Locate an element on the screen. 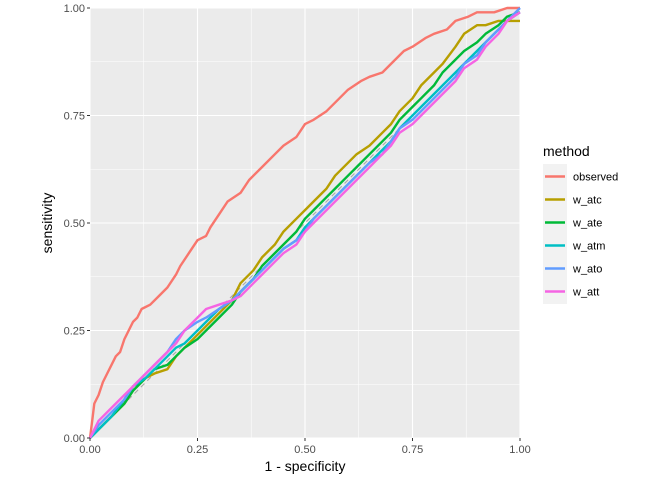  x-tick-label: 1.00 is located at coordinates (519, 450).